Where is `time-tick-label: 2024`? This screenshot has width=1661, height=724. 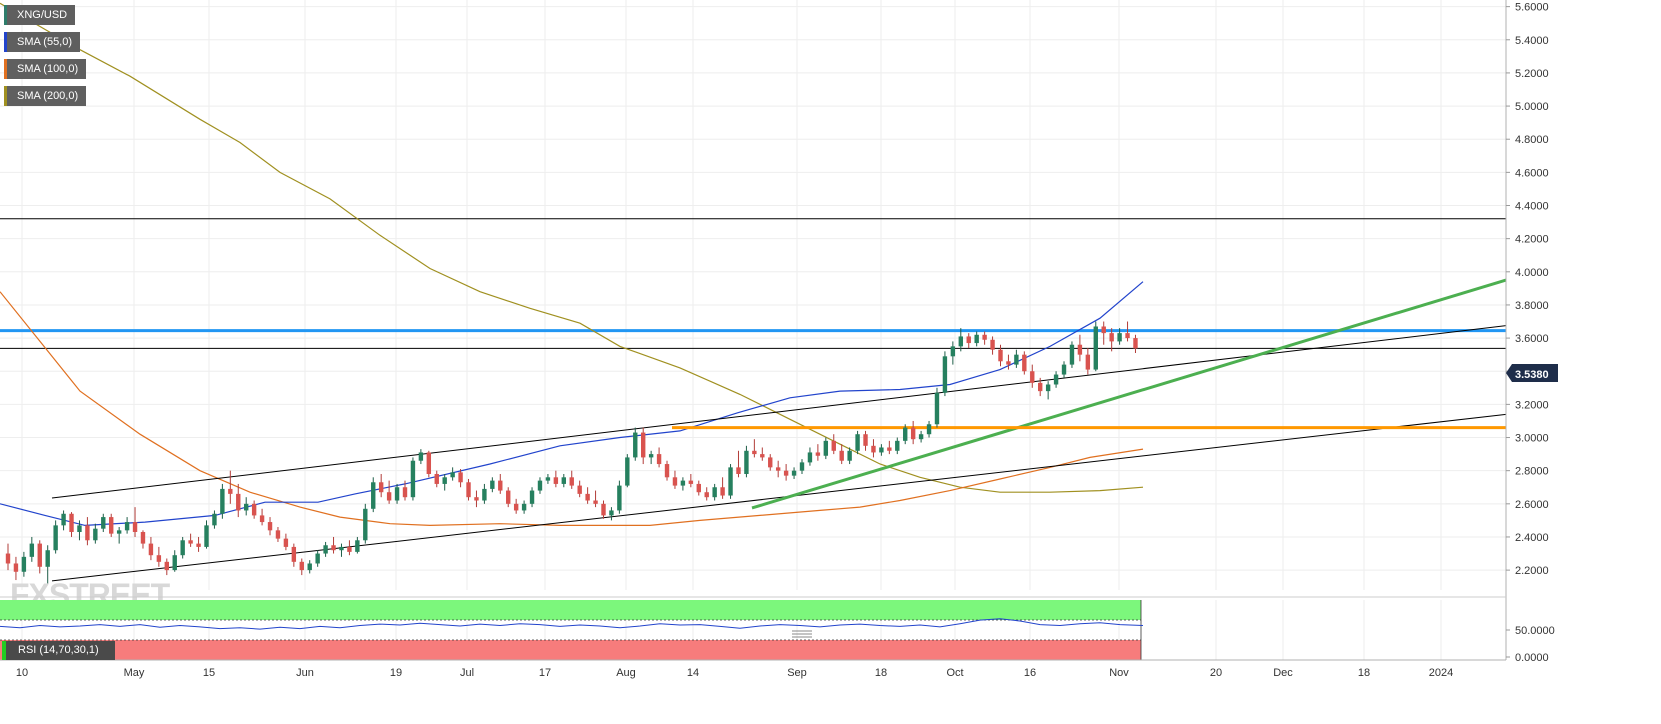 time-tick-label: 2024 is located at coordinates (1441, 673).